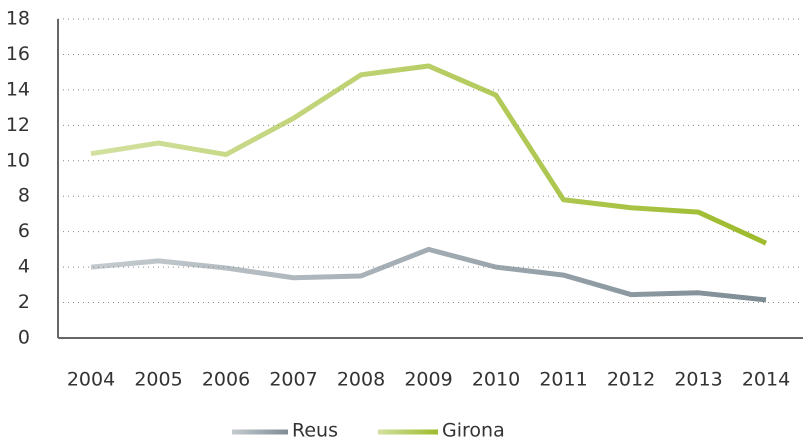 Image resolution: width=803 pixels, height=439 pixels. I want to click on x-tick-label: 2004, so click(91, 380).